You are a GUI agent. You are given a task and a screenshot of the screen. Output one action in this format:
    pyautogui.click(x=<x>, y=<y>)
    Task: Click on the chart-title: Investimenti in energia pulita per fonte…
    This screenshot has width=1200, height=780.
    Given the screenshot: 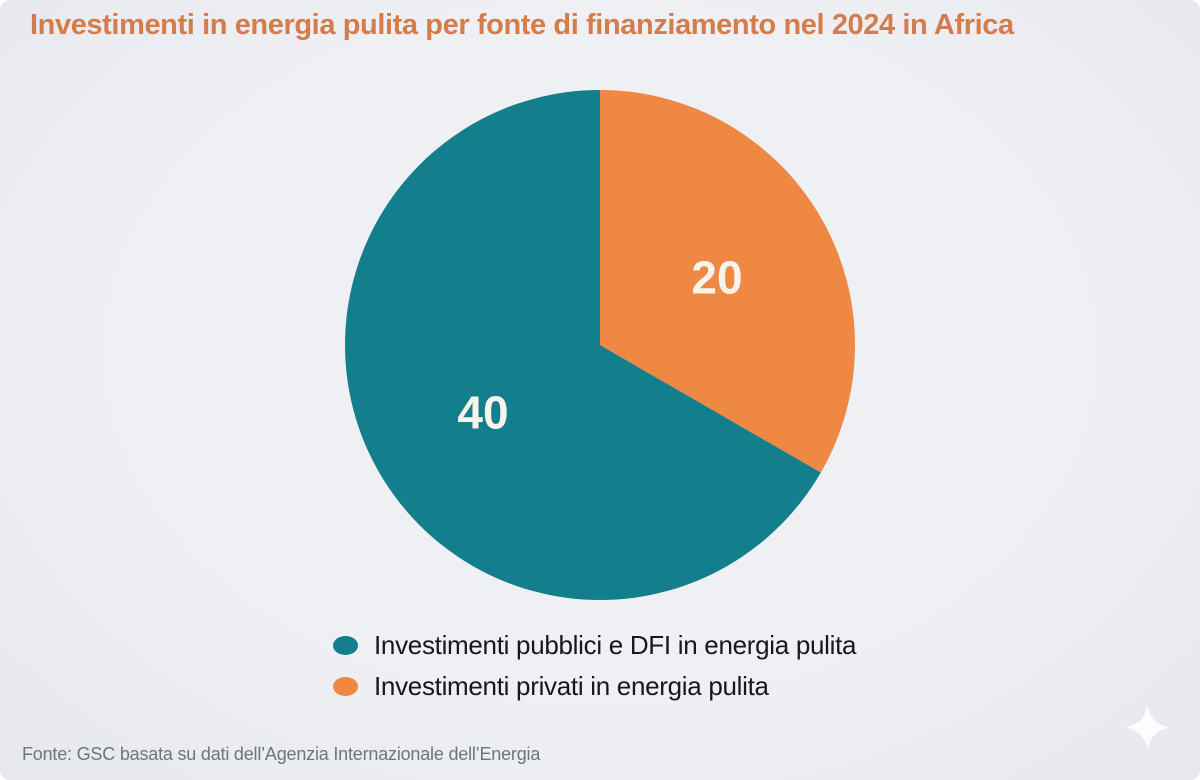 What is the action you would take?
    pyautogui.click(x=522, y=25)
    